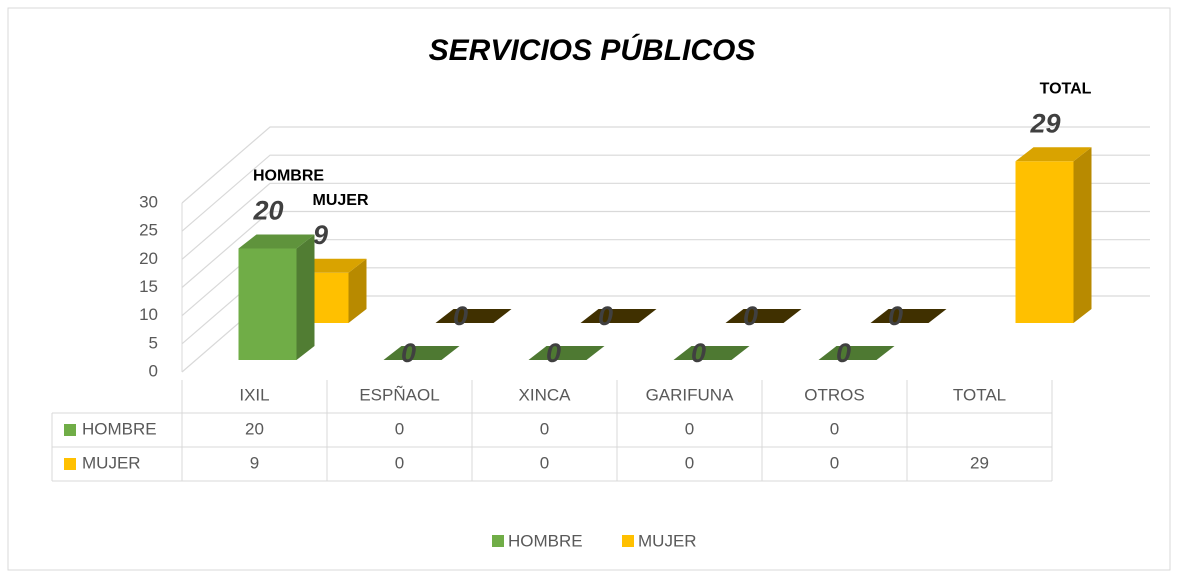 This screenshot has height=582, width=1179. Describe the element at coordinates (153, 370) in the screenshot. I see `y-tick-label: 0` at that location.